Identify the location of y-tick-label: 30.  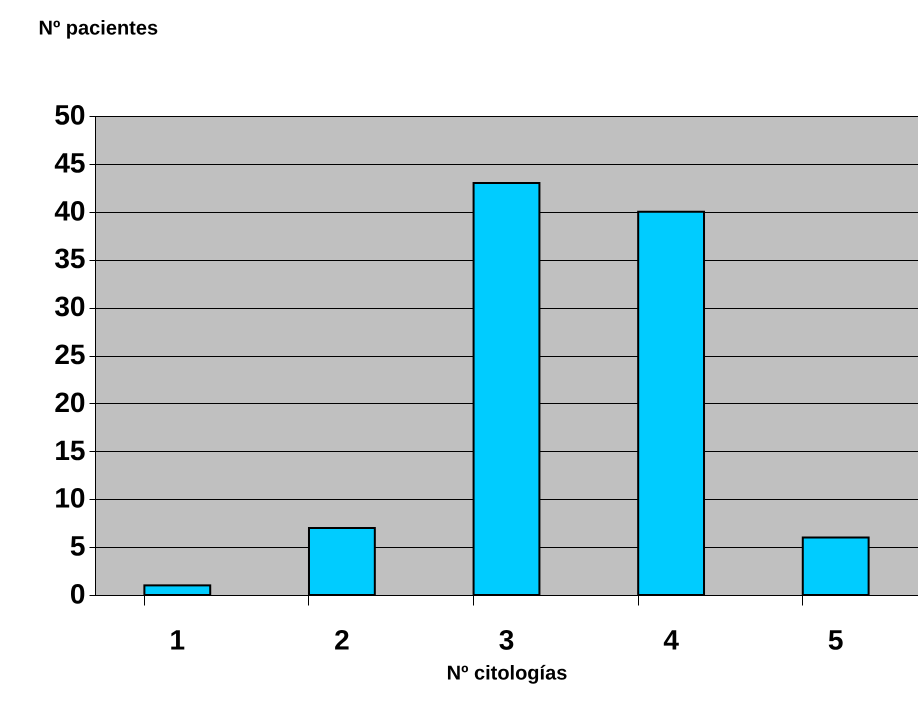
(70, 306).